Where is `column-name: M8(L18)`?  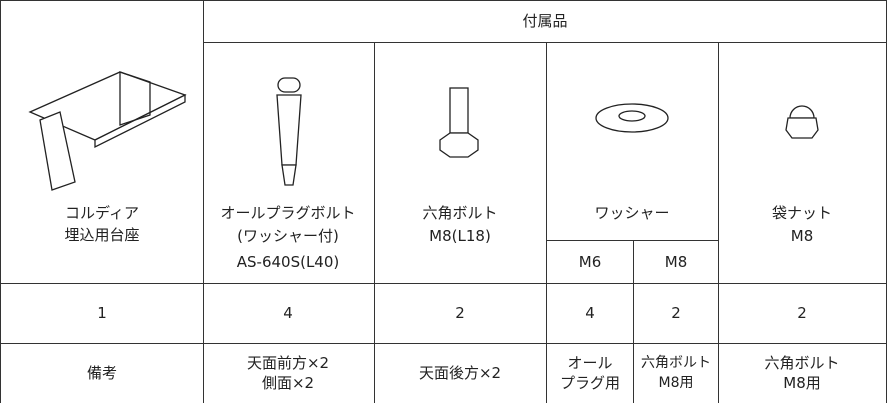 column-name: M8(L18) is located at coordinates (460, 236).